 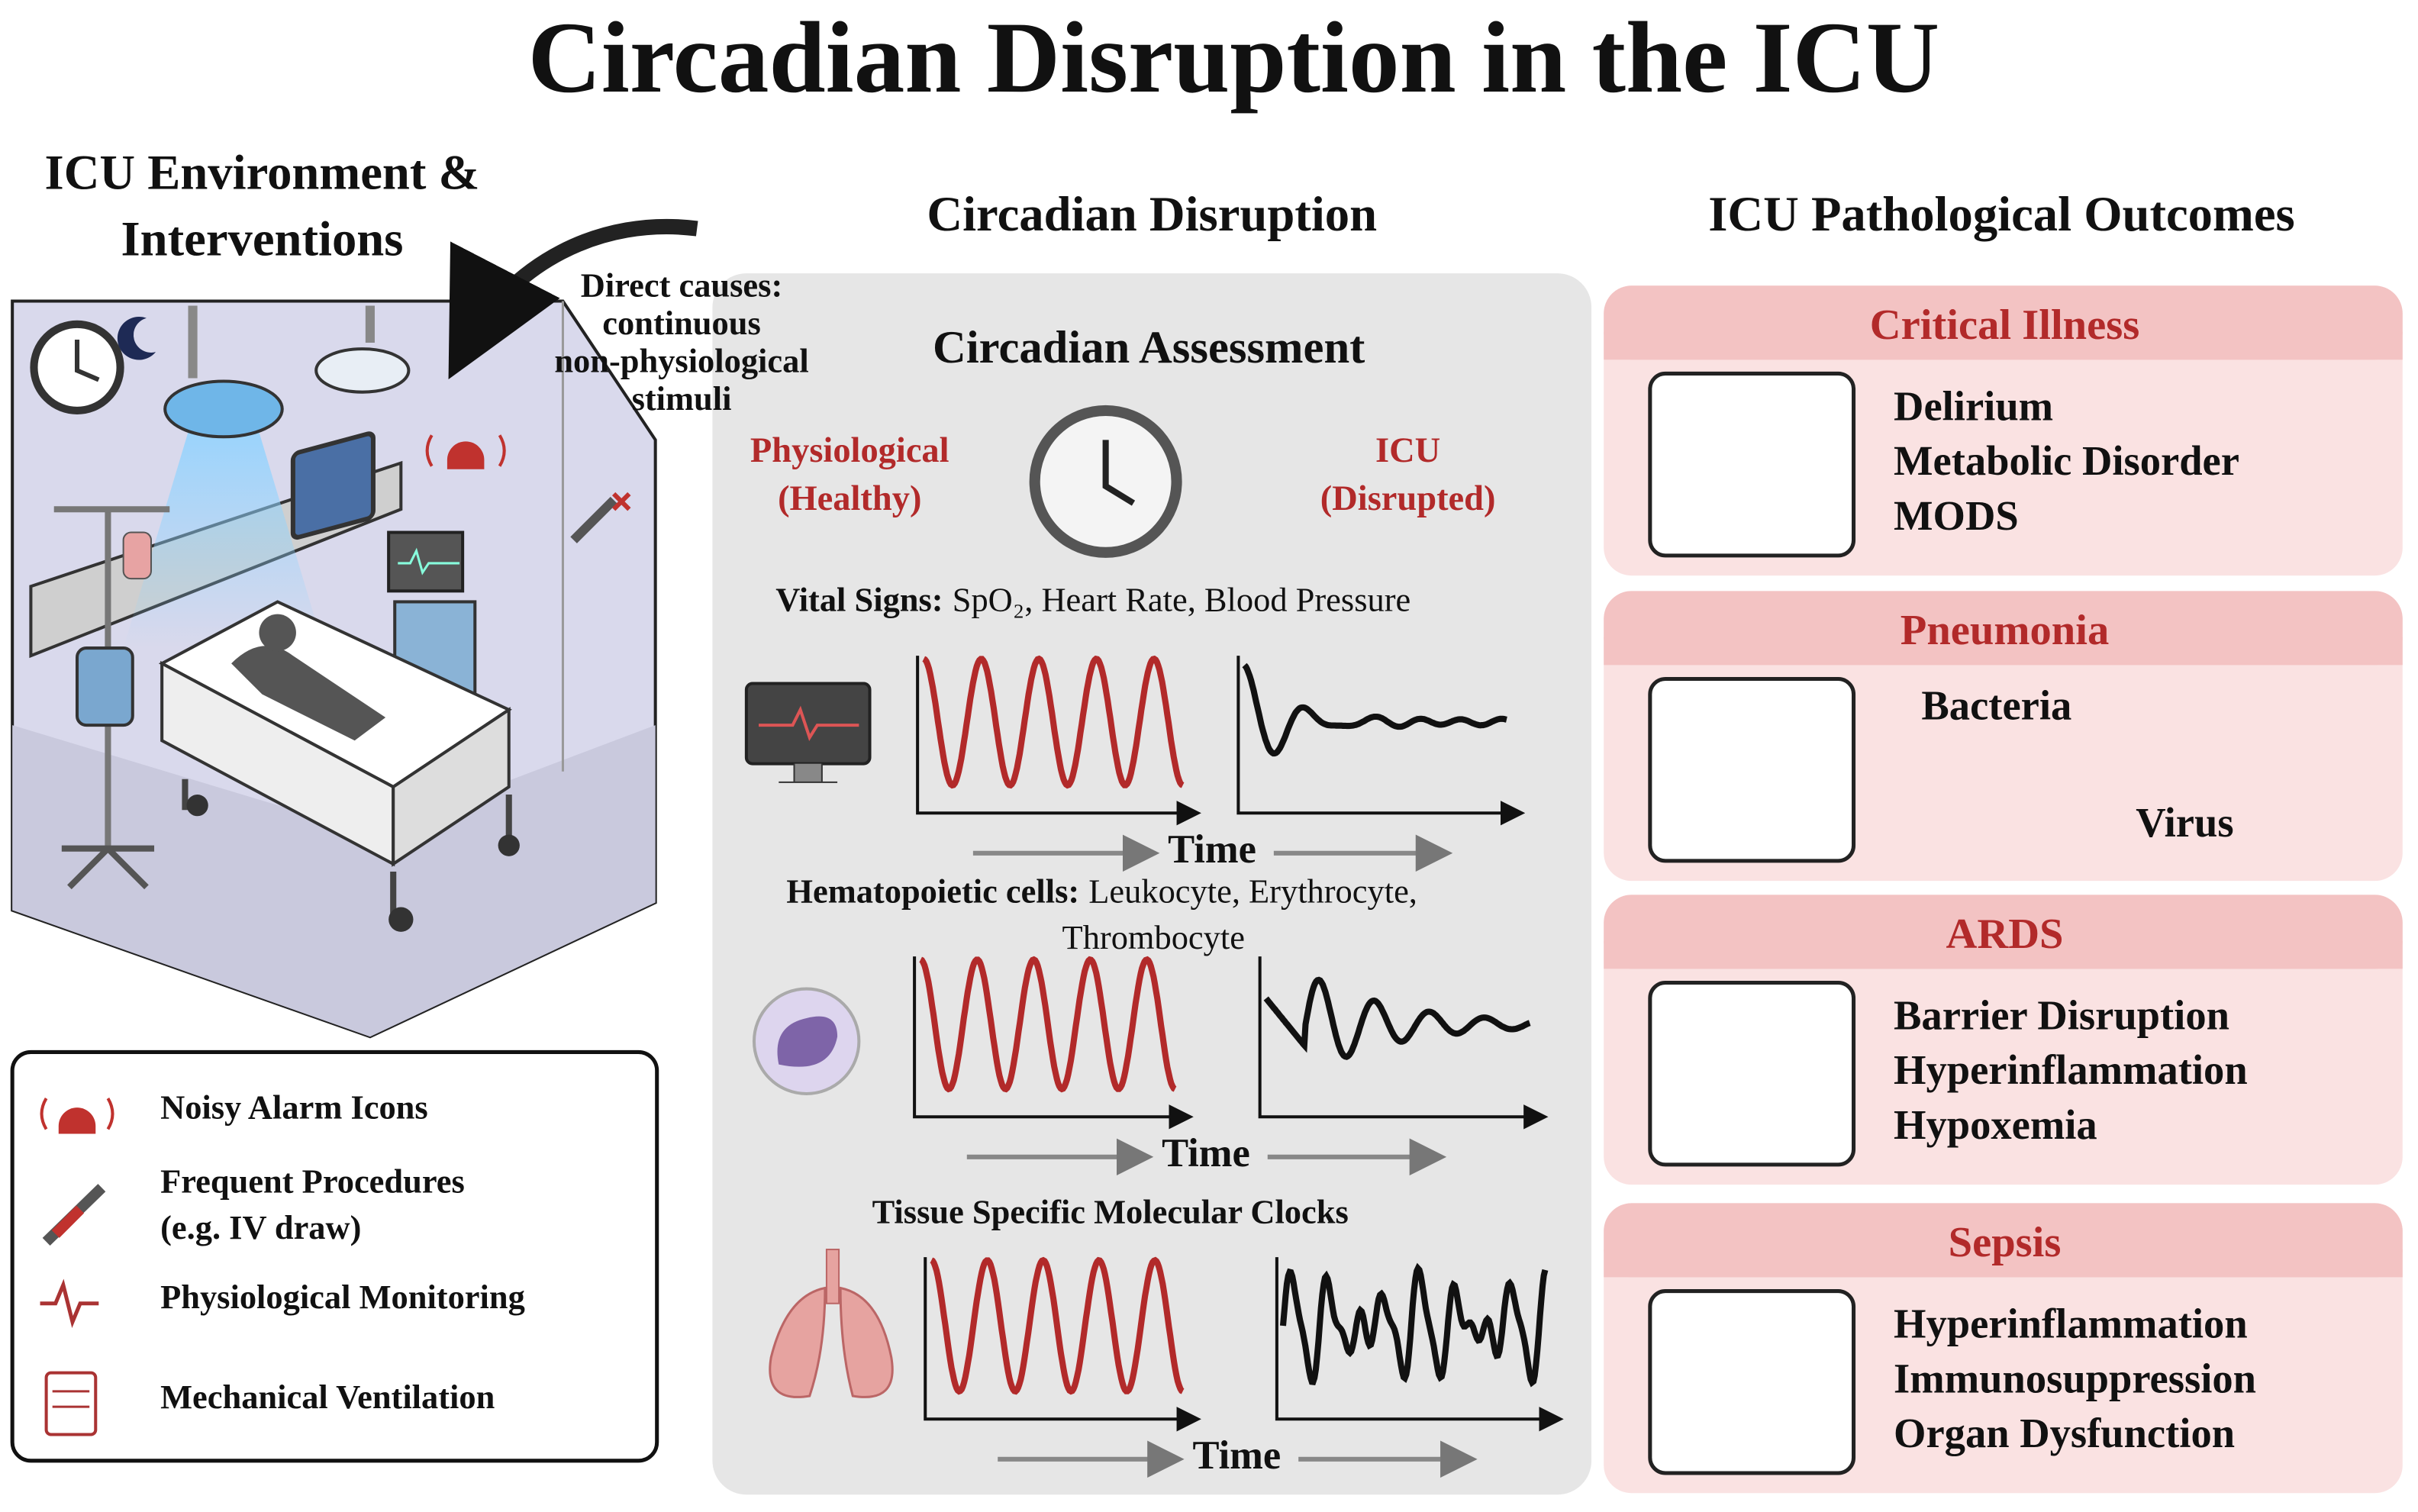 I want to click on outcome-item: Metabolic Disorder, so click(x=2066, y=460).